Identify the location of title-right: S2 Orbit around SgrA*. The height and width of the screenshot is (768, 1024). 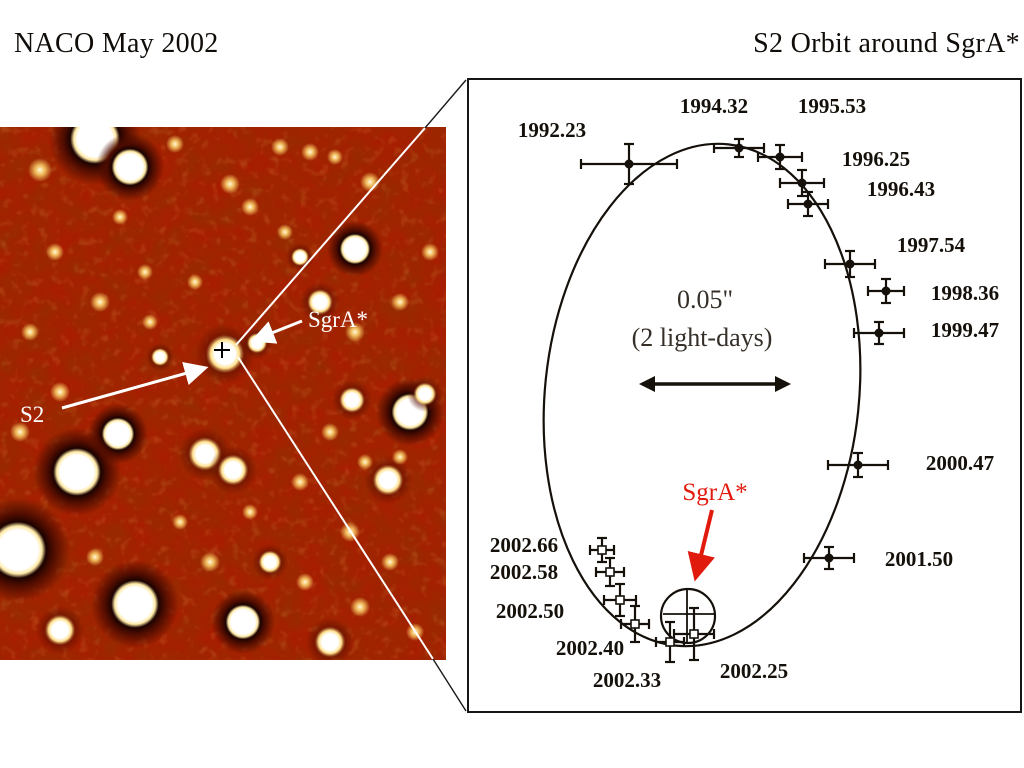
(886, 43).